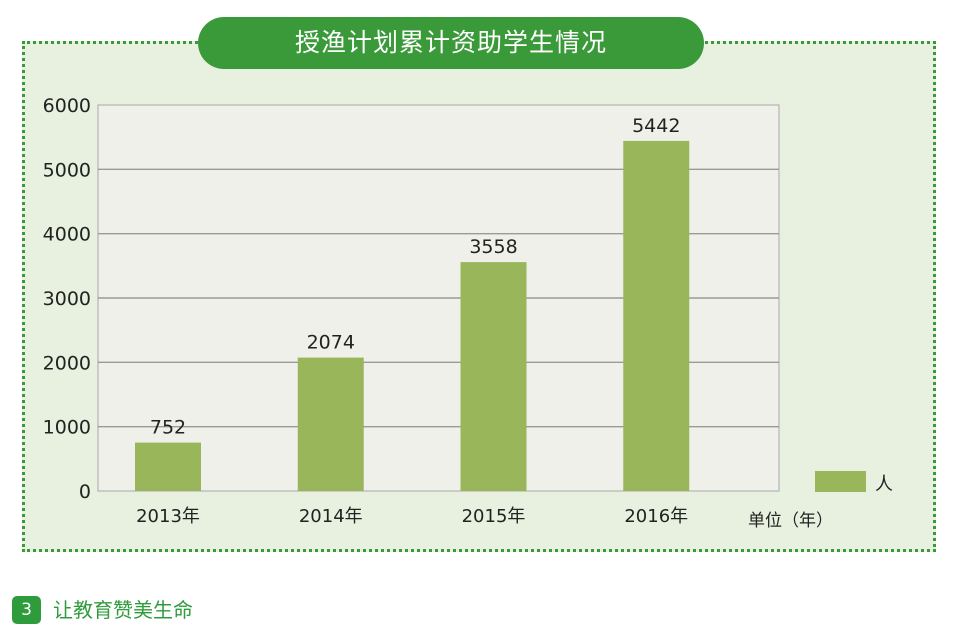 The width and height of the screenshot is (956, 643). I want to click on y-tick-label: 0, so click(85, 492).